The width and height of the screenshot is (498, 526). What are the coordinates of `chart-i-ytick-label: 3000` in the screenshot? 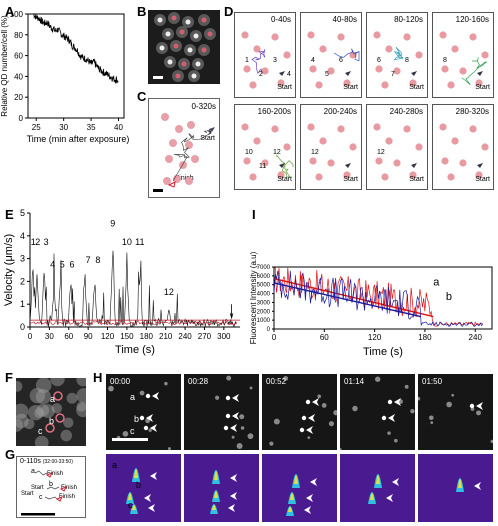 It's located at (264, 303).